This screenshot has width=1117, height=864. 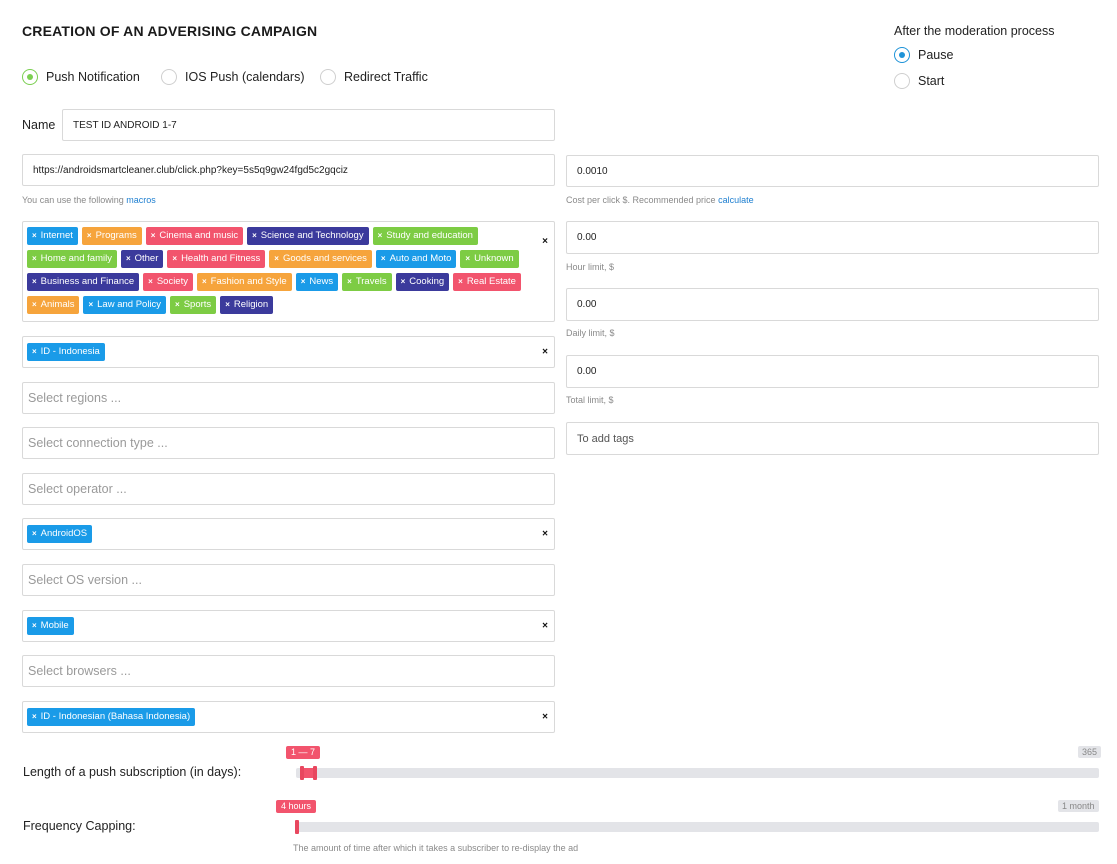 What do you see at coordinates (832, 237) in the screenshot?
I see `hour-limit-input: 0.00` at bounding box center [832, 237].